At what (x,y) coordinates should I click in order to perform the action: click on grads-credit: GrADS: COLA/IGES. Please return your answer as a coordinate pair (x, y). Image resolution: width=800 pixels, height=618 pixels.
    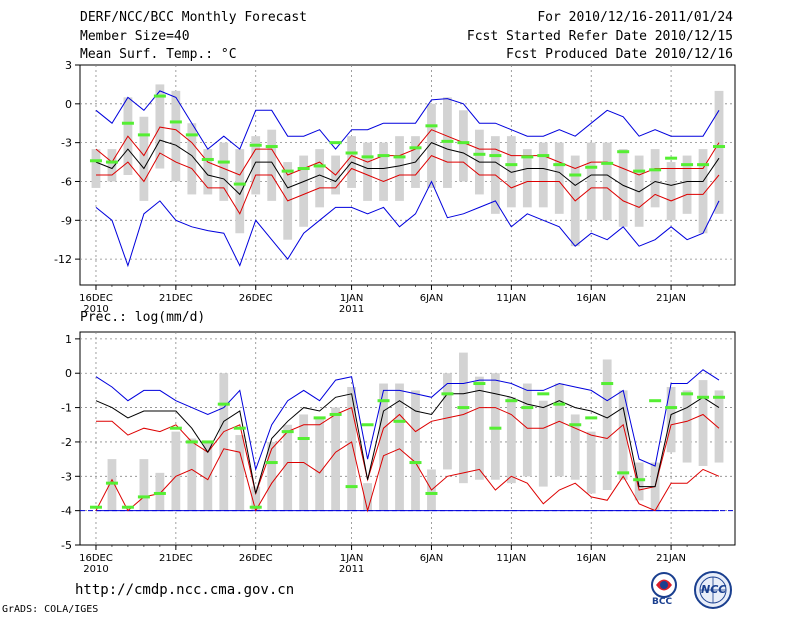
    Looking at the image, I should click on (50, 609).